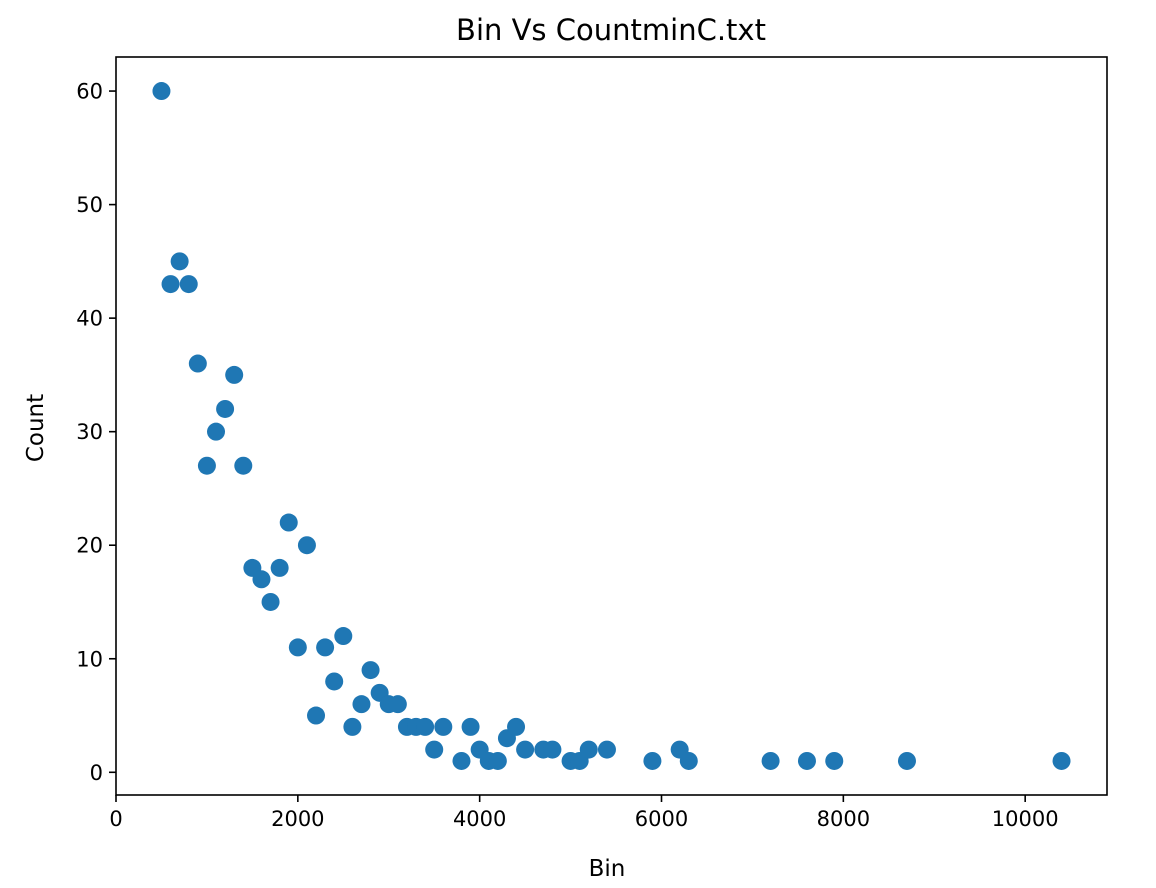  I want to click on y-tick-label: 40, so click(89, 319).